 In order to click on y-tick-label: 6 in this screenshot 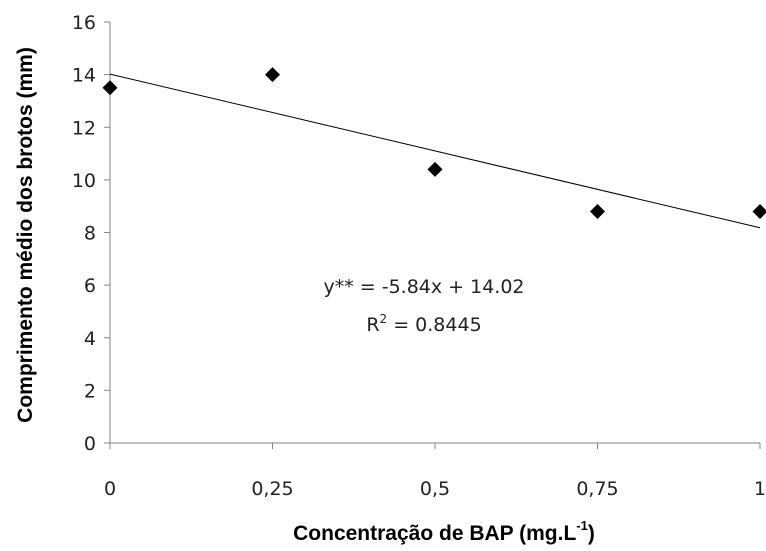, I will do `click(90, 286)`.